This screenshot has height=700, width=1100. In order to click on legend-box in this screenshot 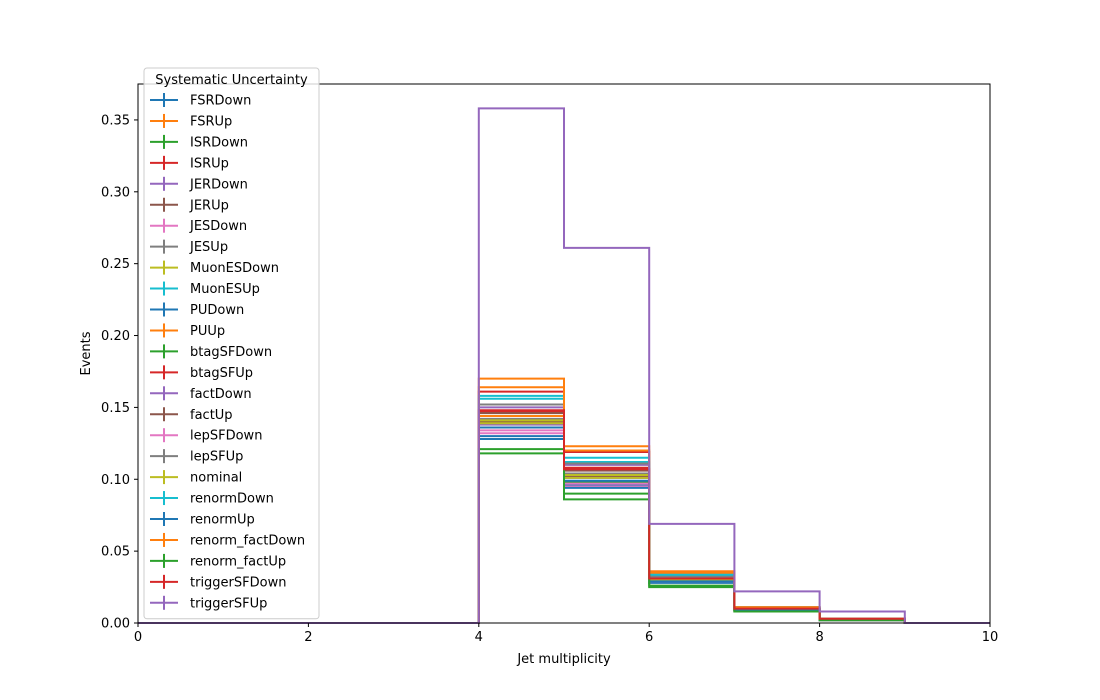, I will do `click(231, 343)`.